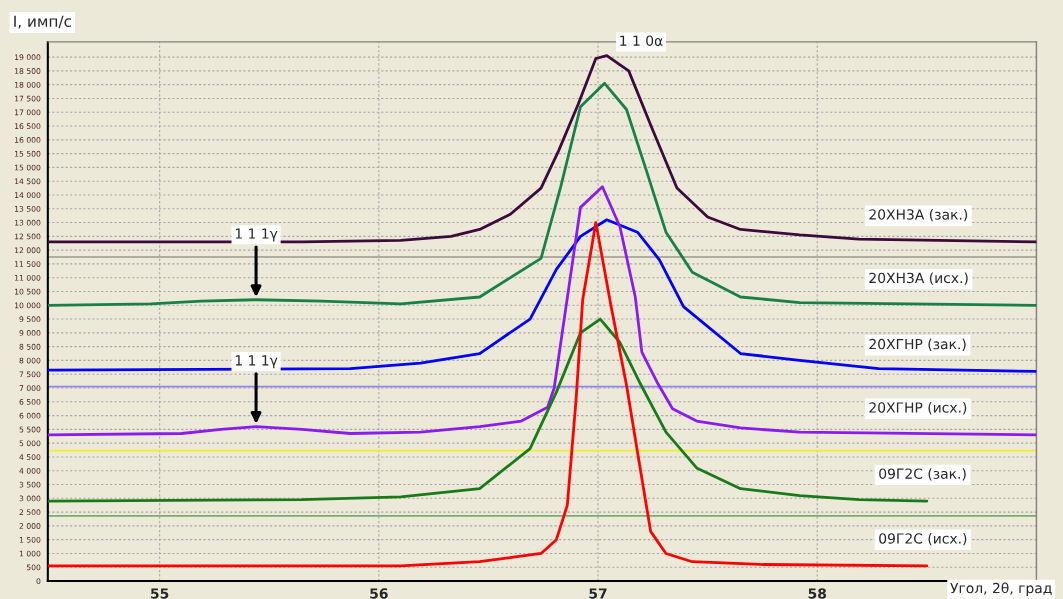  What do you see at coordinates (918, 408) in the screenshot?
I see `series-label: 20ХГНР (исх.)` at bounding box center [918, 408].